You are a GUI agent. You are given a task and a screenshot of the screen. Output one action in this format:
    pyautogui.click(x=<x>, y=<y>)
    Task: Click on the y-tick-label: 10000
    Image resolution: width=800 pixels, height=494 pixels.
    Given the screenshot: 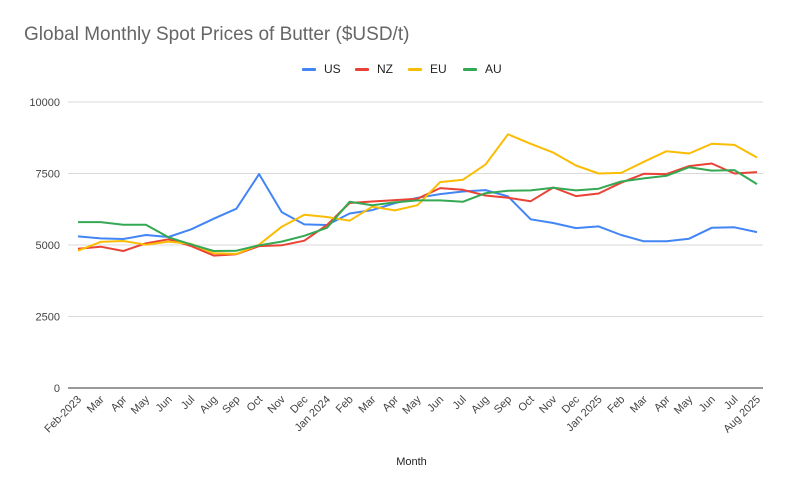 What is the action you would take?
    pyautogui.click(x=44, y=103)
    